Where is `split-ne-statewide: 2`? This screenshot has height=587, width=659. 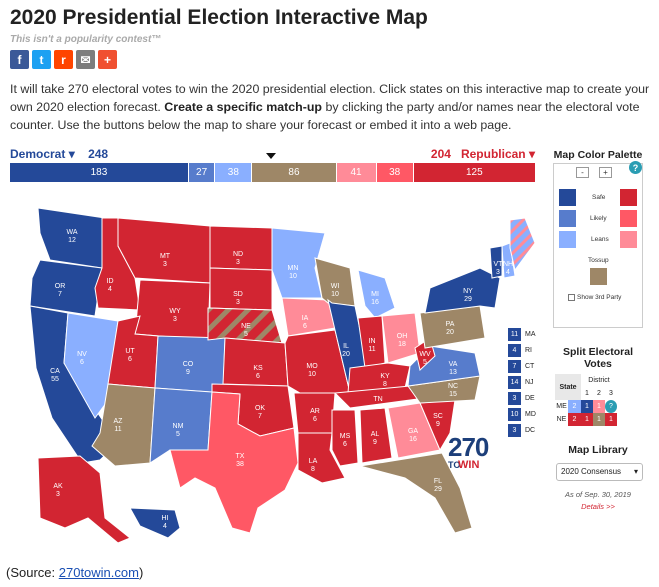
split-ne-statewide: 2 is located at coordinates (574, 419).